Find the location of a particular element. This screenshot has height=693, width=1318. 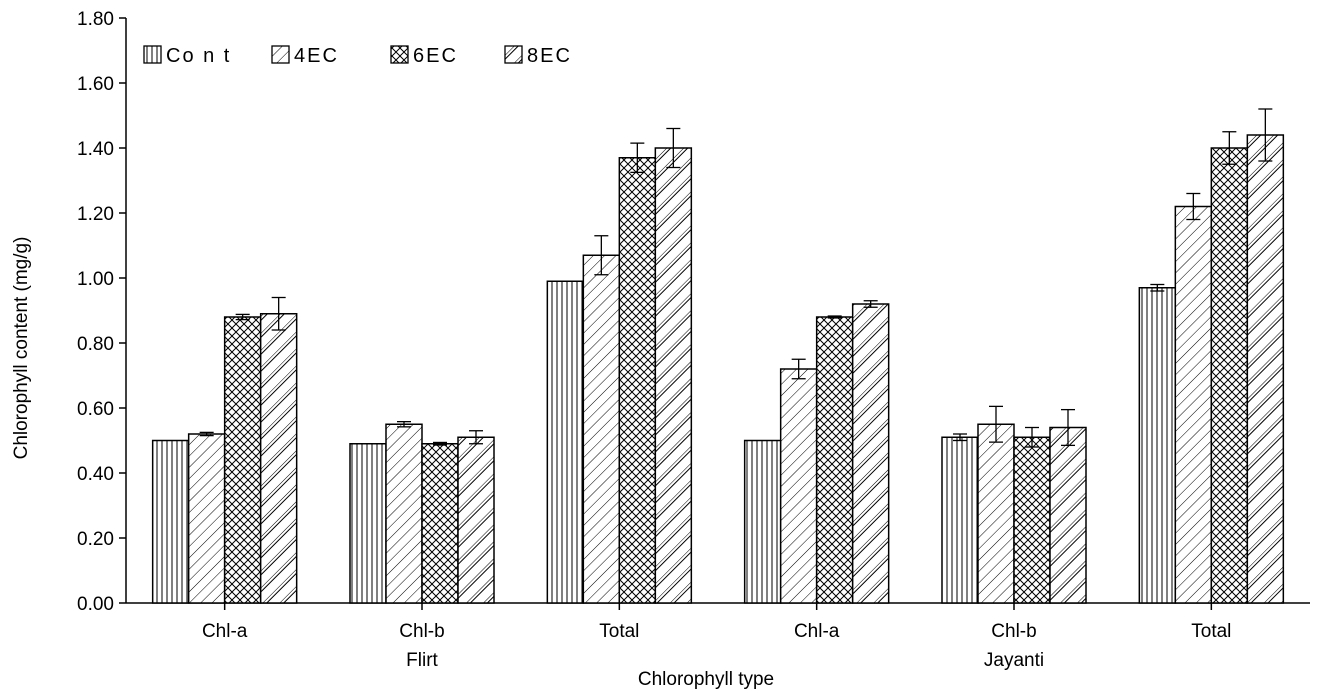

legend-label: 8EC is located at coordinates (549, 56).